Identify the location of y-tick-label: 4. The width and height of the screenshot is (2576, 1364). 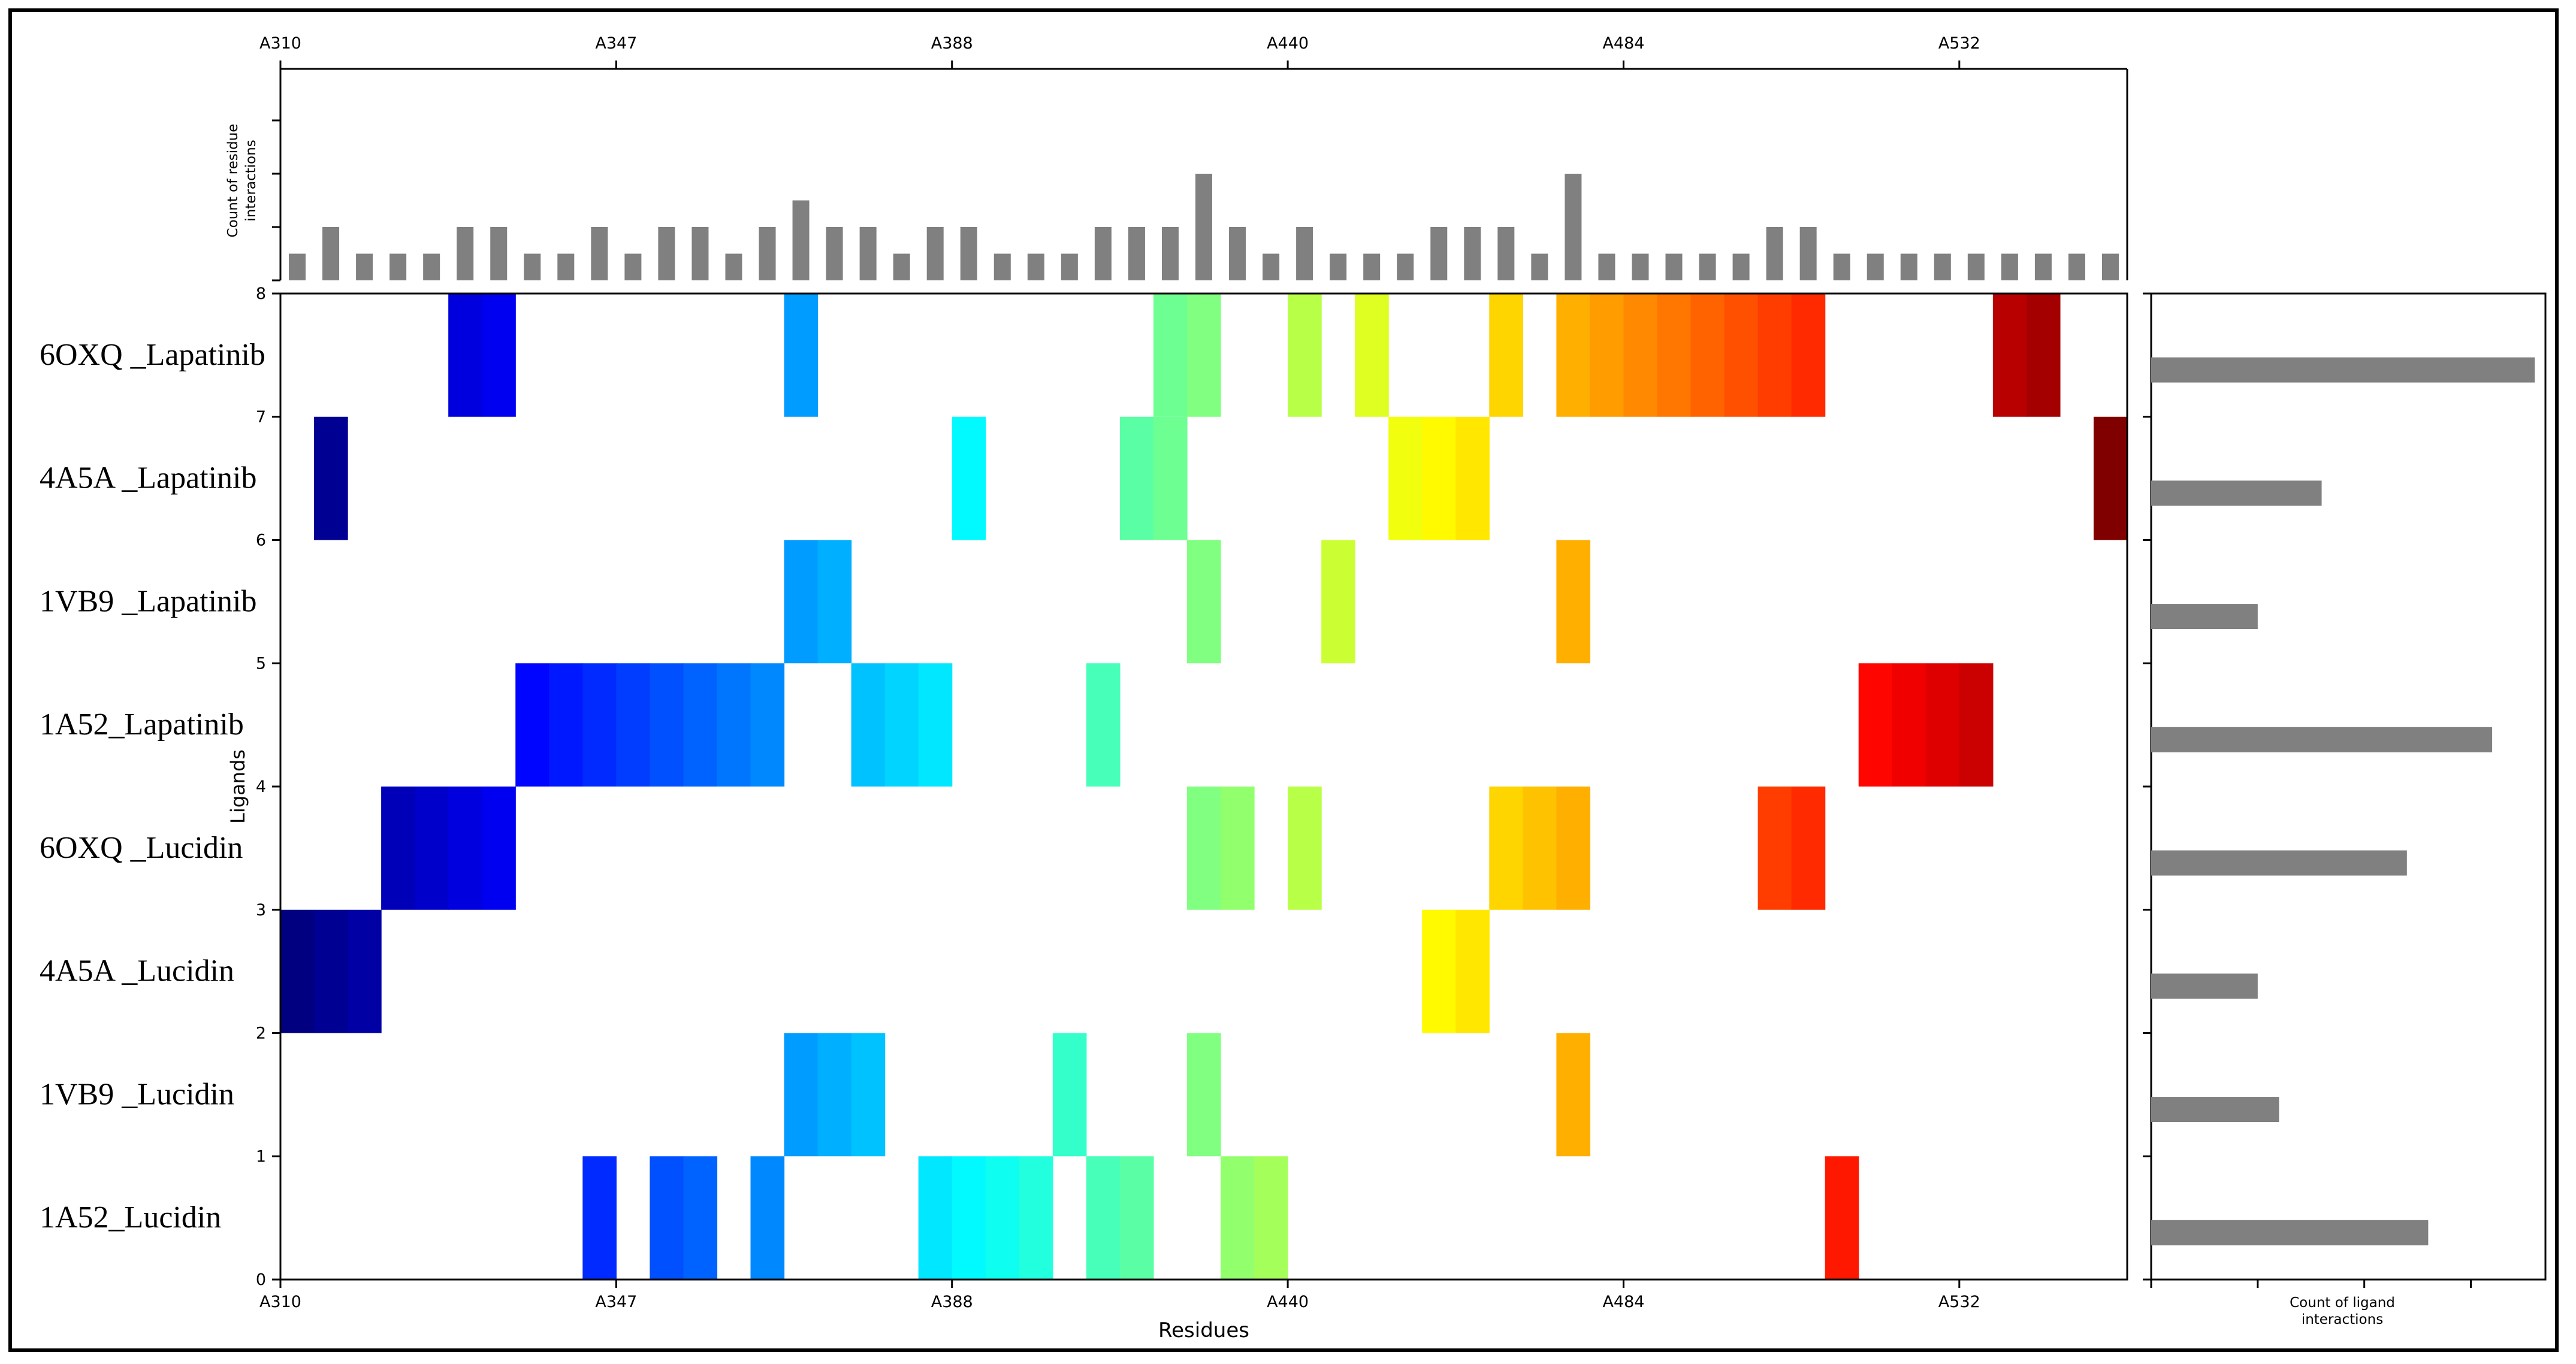
(261, 787).